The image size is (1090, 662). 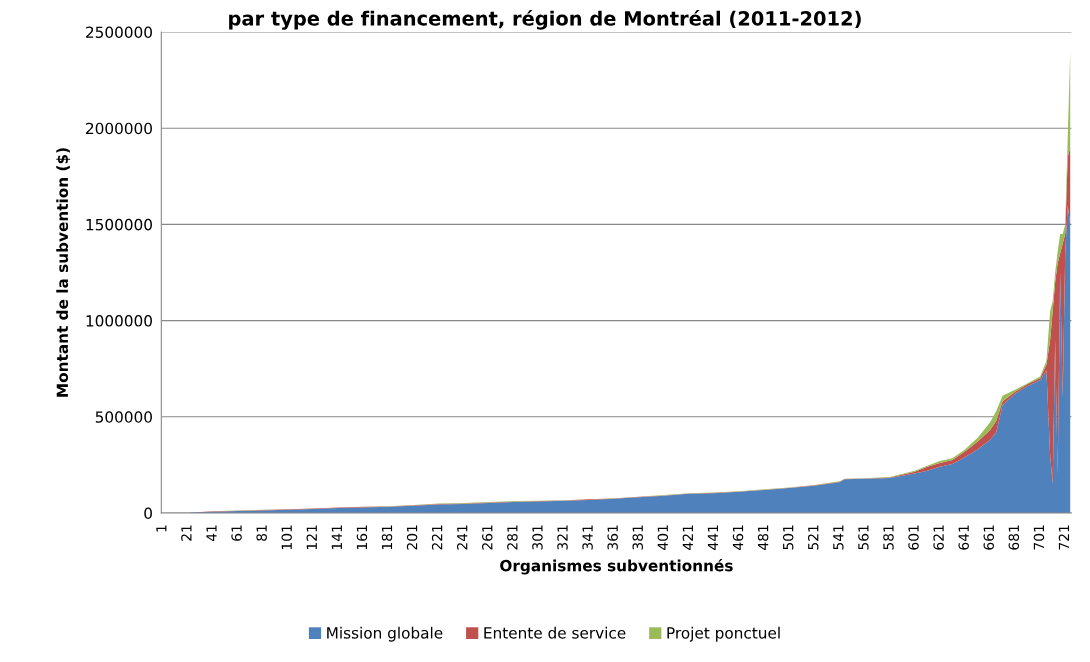 I want to click on y-tick-label: 2500000, so click(x=119, y=32).